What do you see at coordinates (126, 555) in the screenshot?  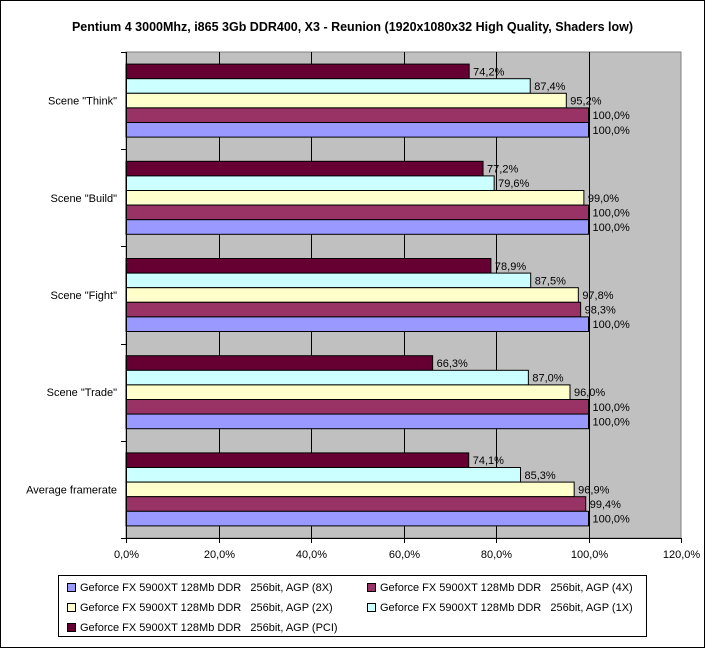 I see `x-tick-label: 0,0%` at bounding box center [126, 555].